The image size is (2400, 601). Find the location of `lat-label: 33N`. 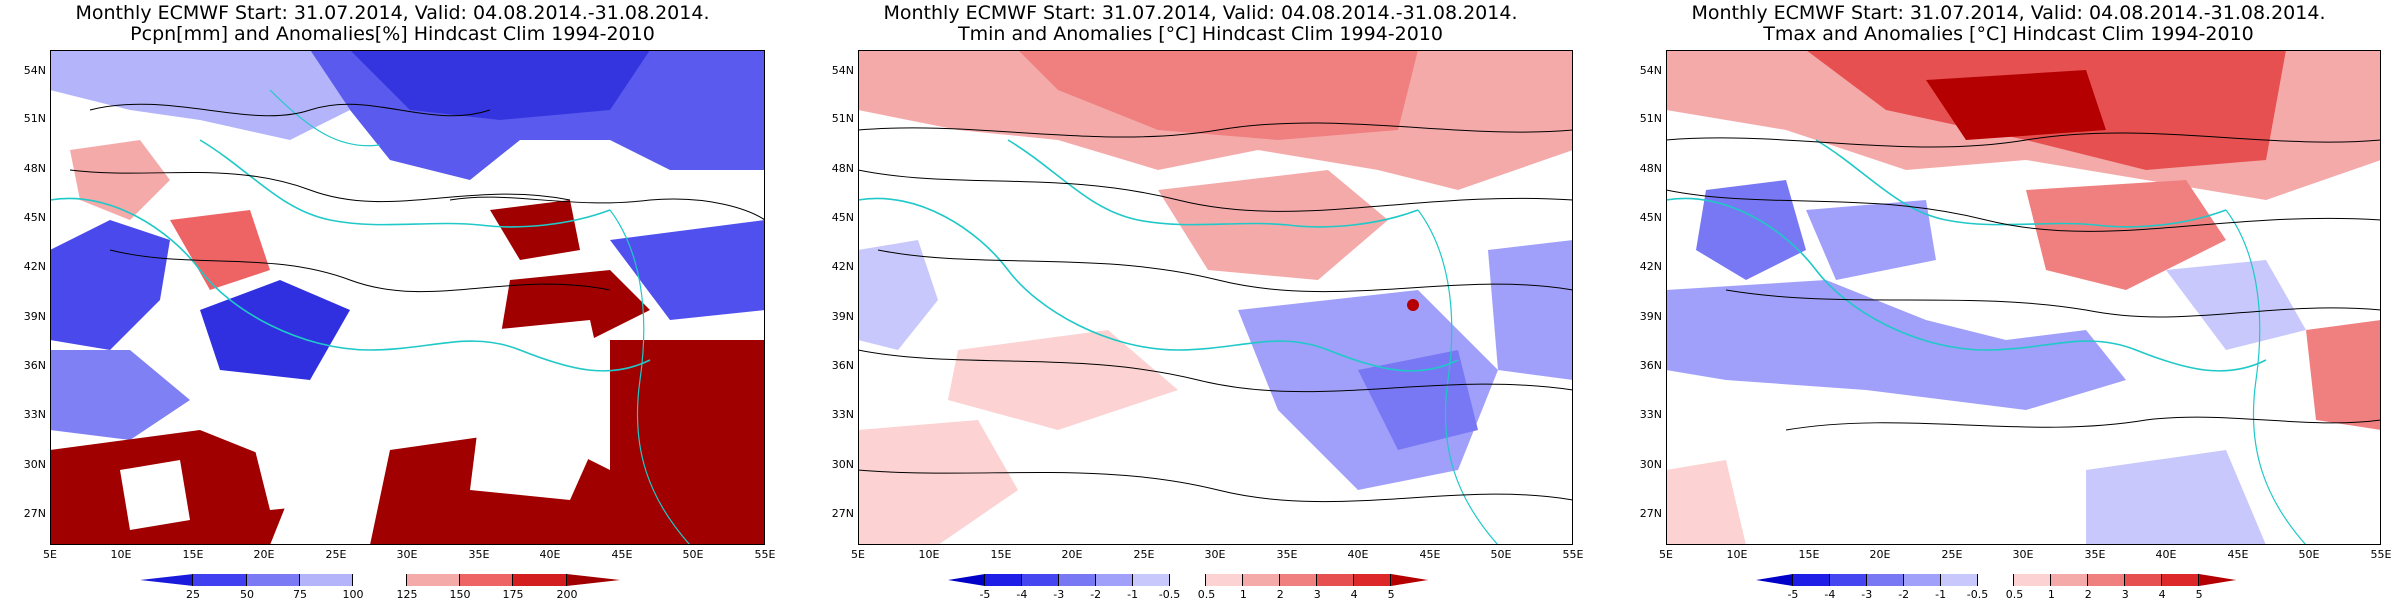

lat-label: 33N is located at coordinates (1650, 414).